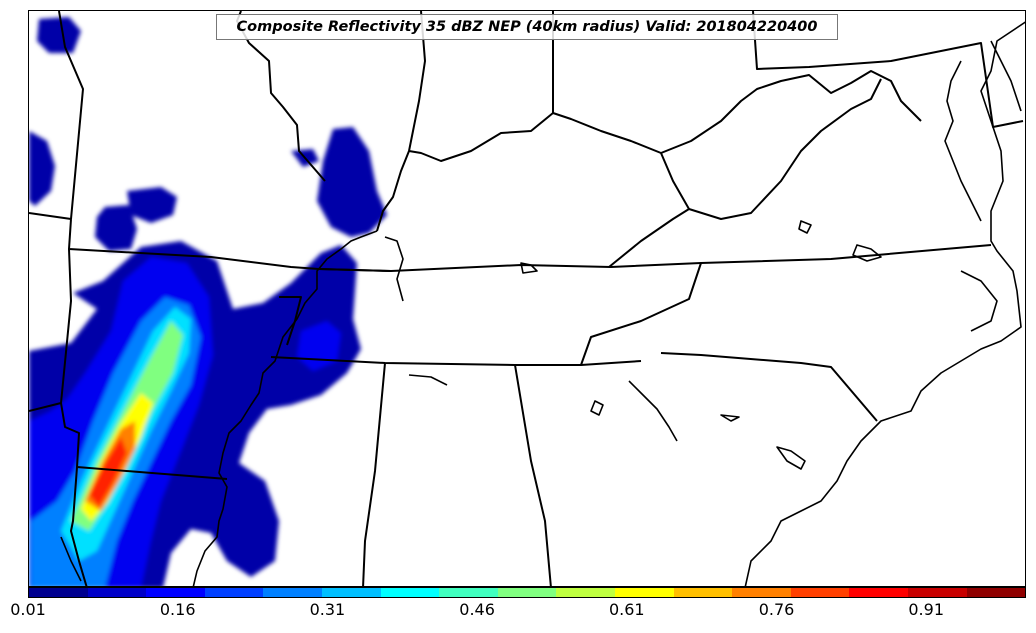  I want to click on mississippi-river, so click(285, 408).